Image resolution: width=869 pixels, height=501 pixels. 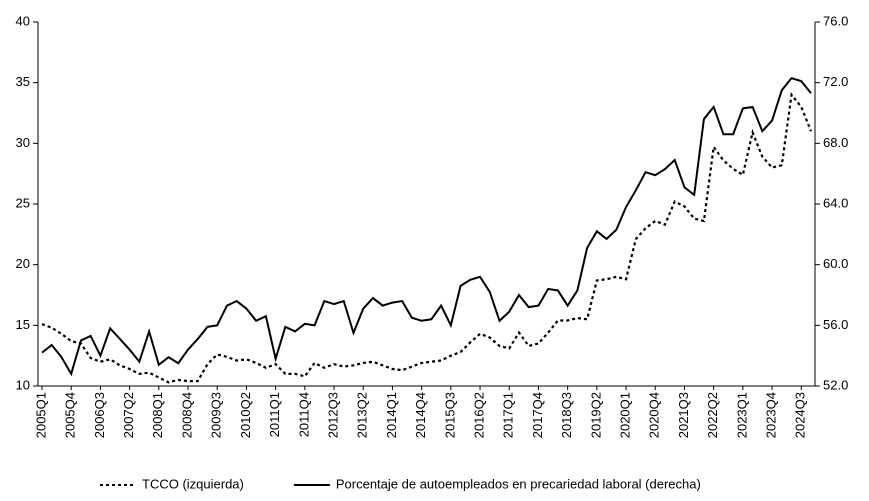 What do you see at coordinates (99, 415) in the screenshot?
I see `x-tick-label: 2006Q3` at bounding box center [99, 415].